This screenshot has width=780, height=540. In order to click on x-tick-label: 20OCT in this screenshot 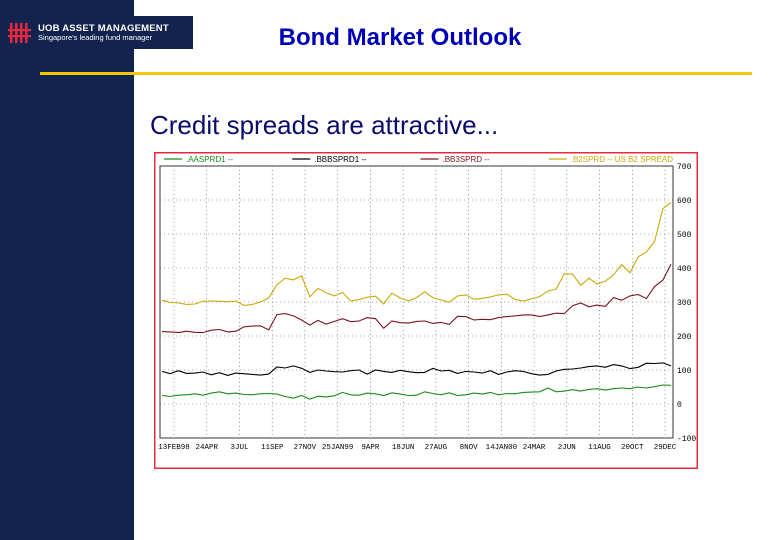, I will do `click(632, 448)`.